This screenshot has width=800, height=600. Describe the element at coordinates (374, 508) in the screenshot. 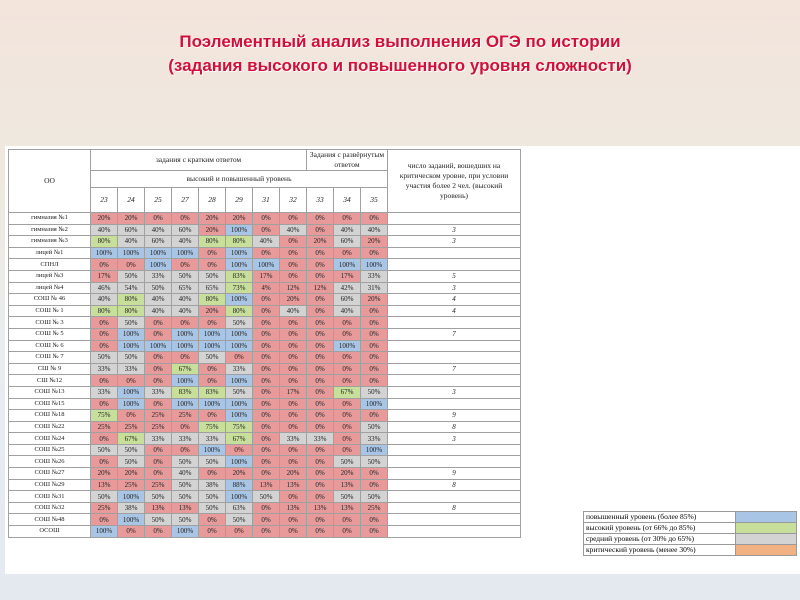

I see `percent-cell: 25%` at that location.